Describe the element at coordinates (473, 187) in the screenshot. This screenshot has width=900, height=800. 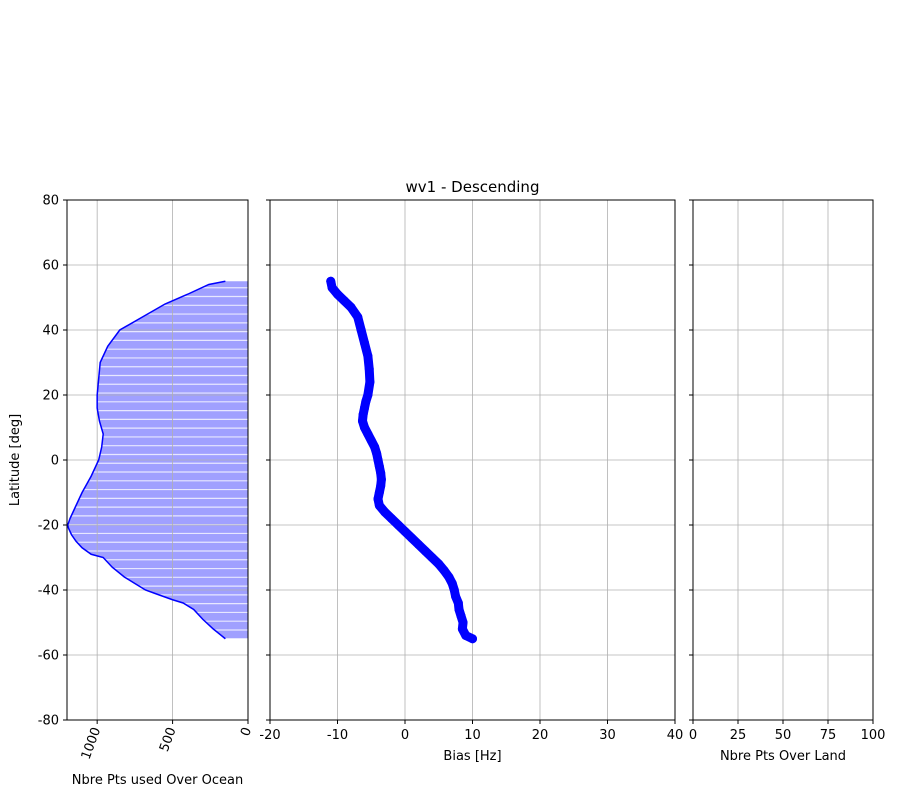
I see `chart-title: wv1 - Descending` at that location.